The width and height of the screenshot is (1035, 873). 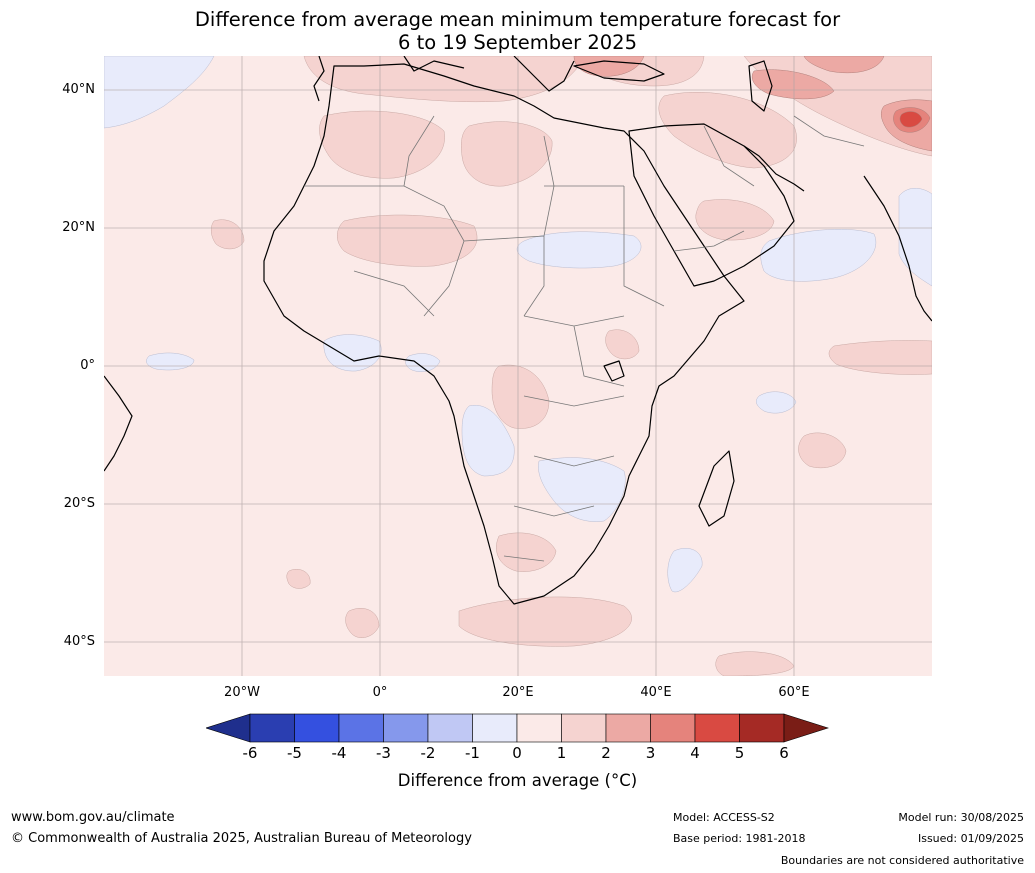 I want to click on colorbar-tick-label: 5, so click(x=739, y=753).